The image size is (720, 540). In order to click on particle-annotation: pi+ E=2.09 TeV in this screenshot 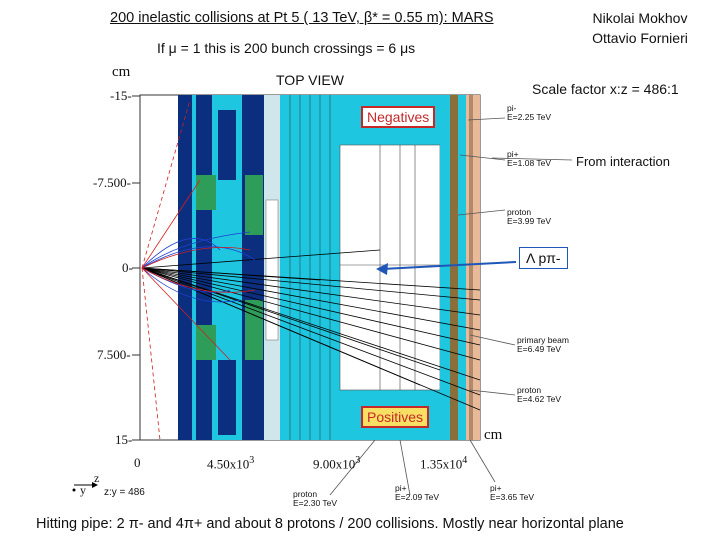, I will do `click(417, 492)`.